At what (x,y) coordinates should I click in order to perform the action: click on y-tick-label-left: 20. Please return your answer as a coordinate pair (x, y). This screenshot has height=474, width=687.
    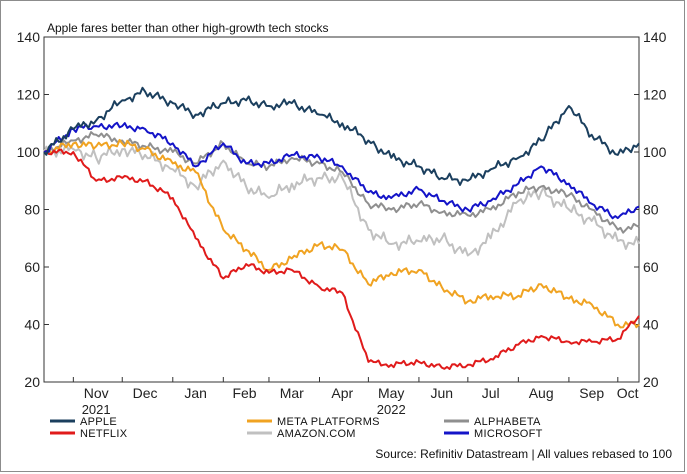
    Looking at the image, I should click on (32, 382).